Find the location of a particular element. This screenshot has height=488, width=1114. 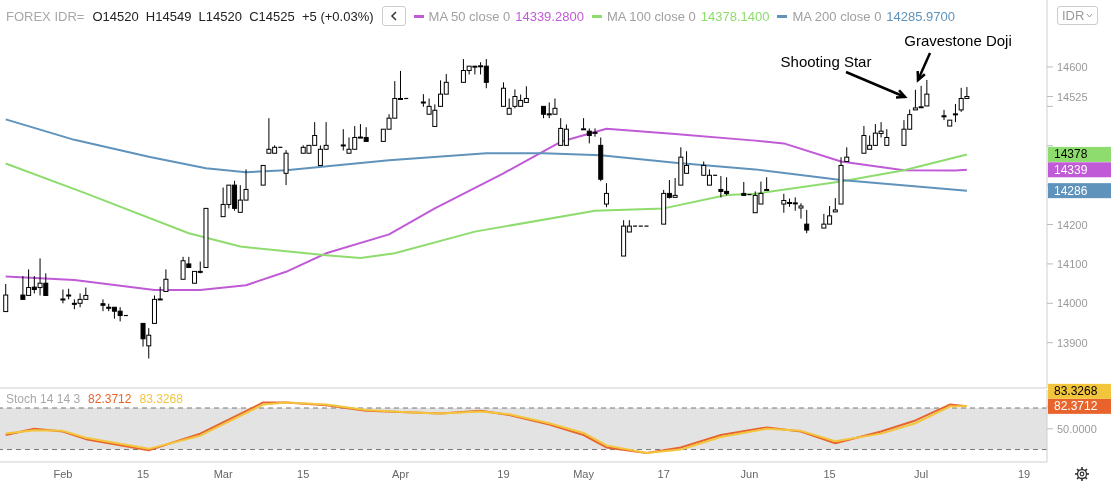

chart-title: Stoch 14 14 3 is located at coordinates (43, 399).